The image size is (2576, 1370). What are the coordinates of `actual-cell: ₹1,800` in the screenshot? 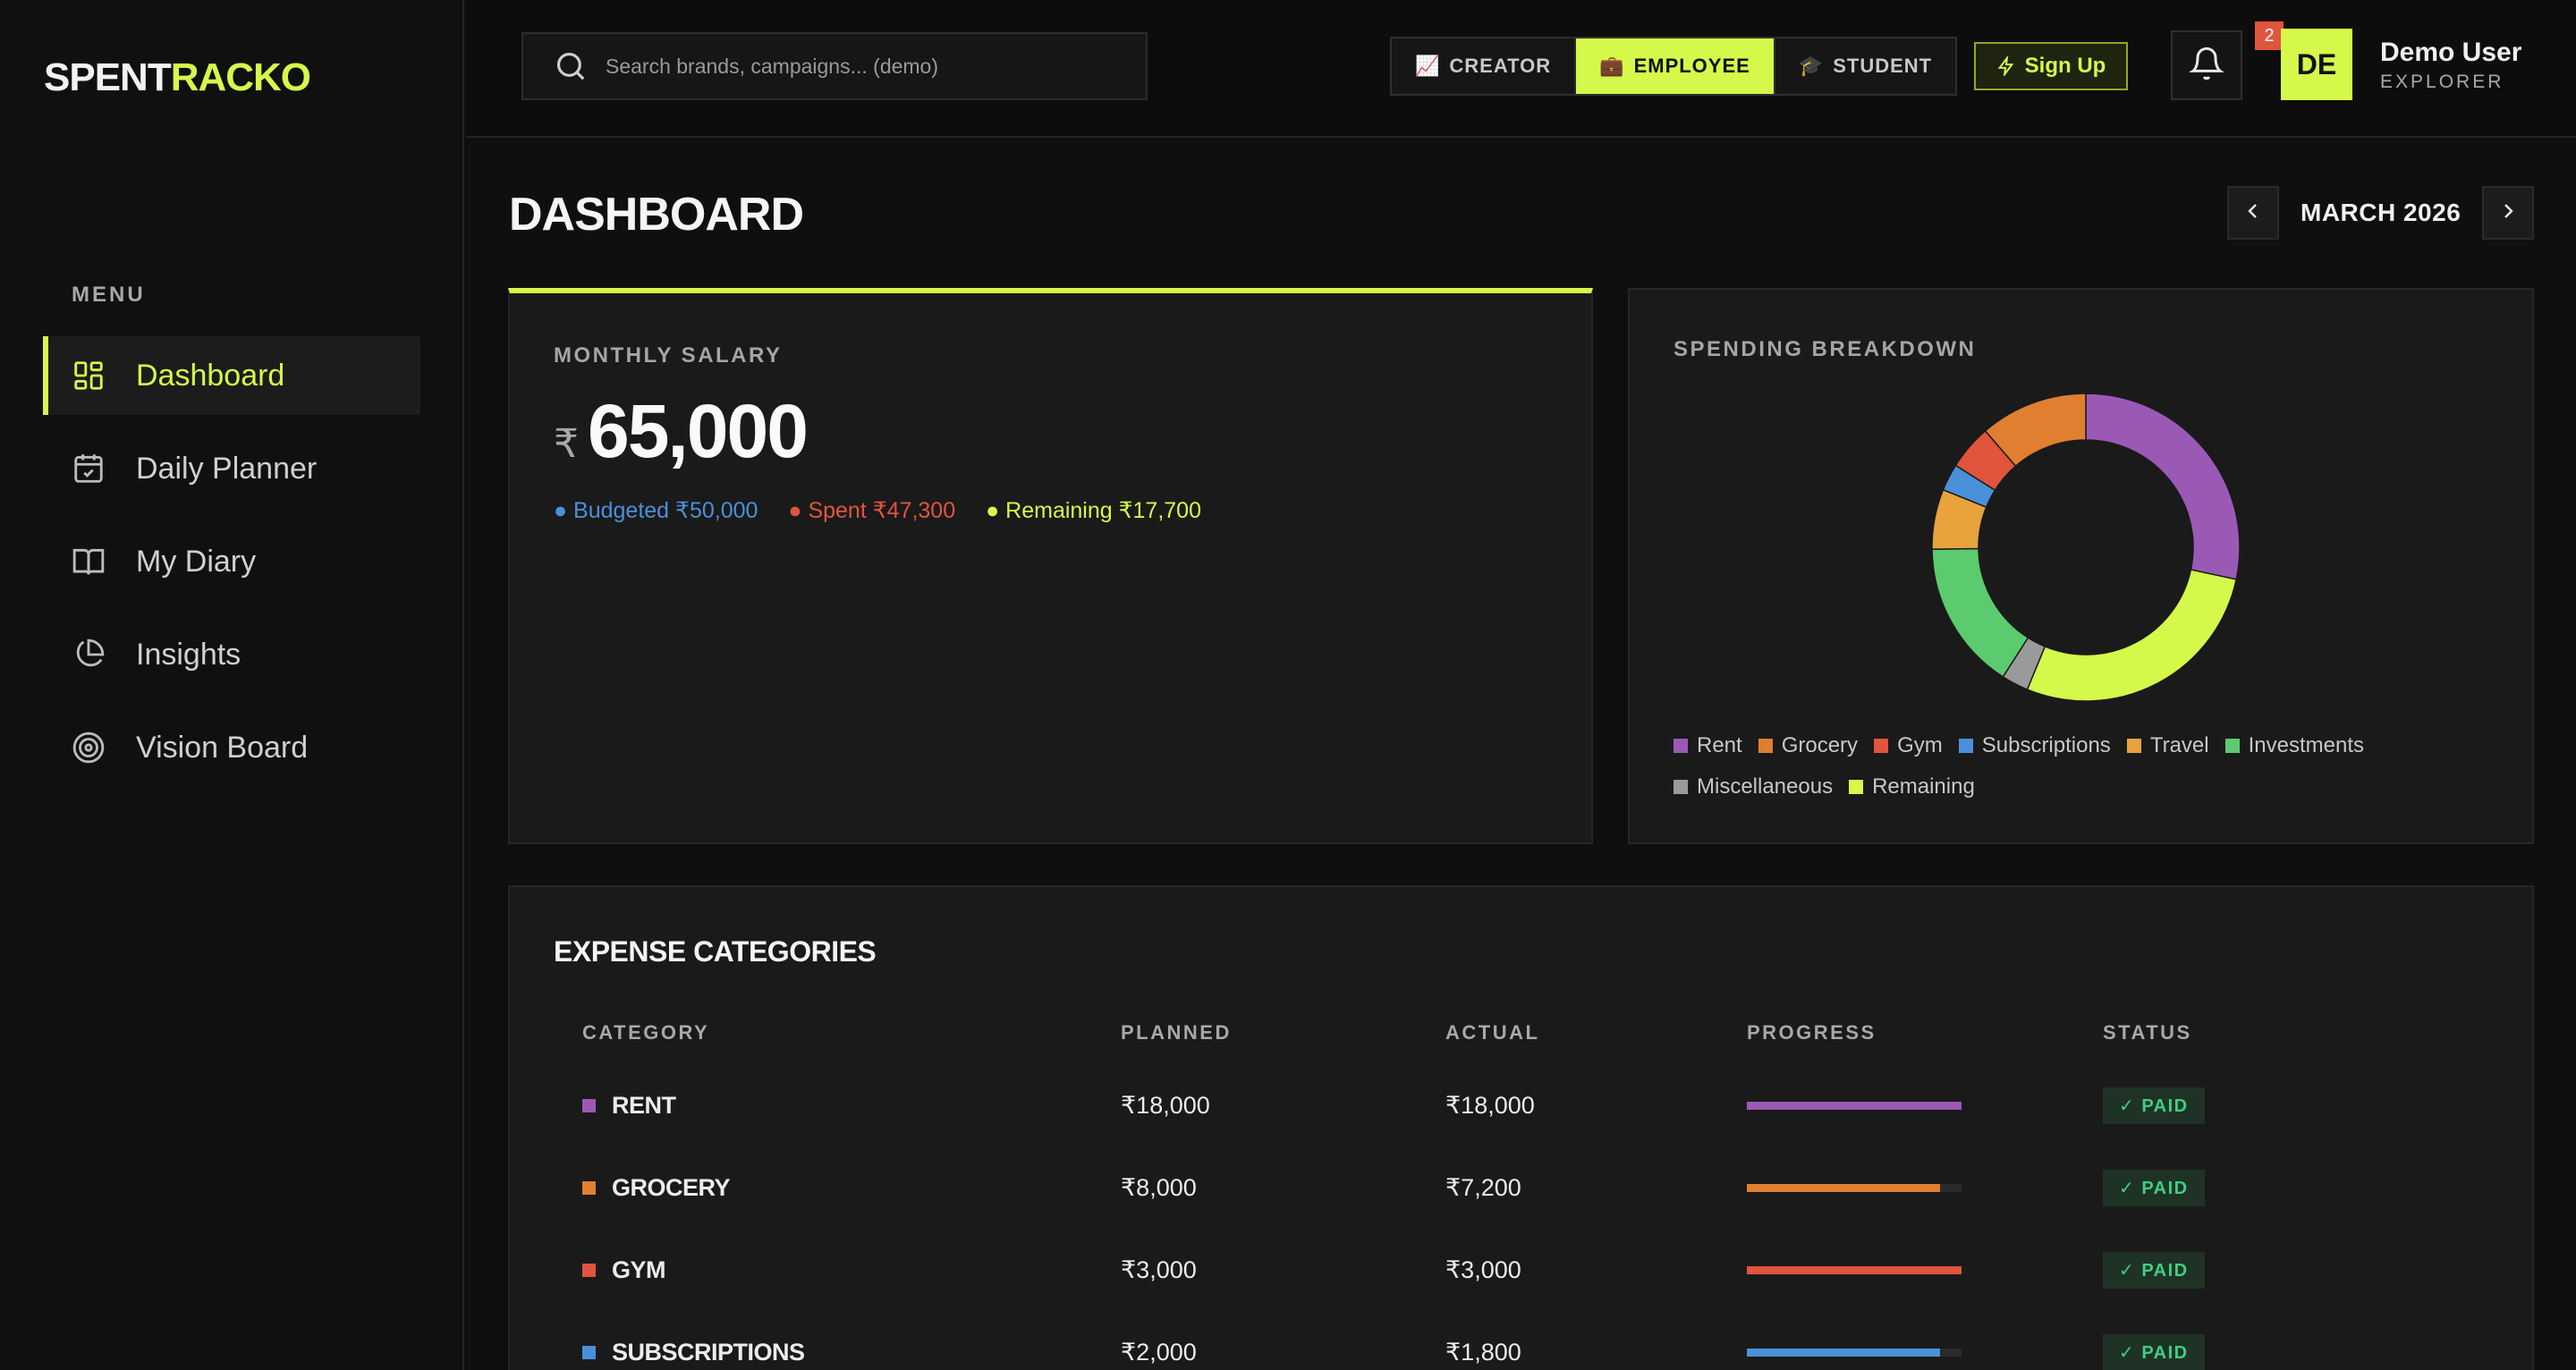 It's located at (1483, 1352).